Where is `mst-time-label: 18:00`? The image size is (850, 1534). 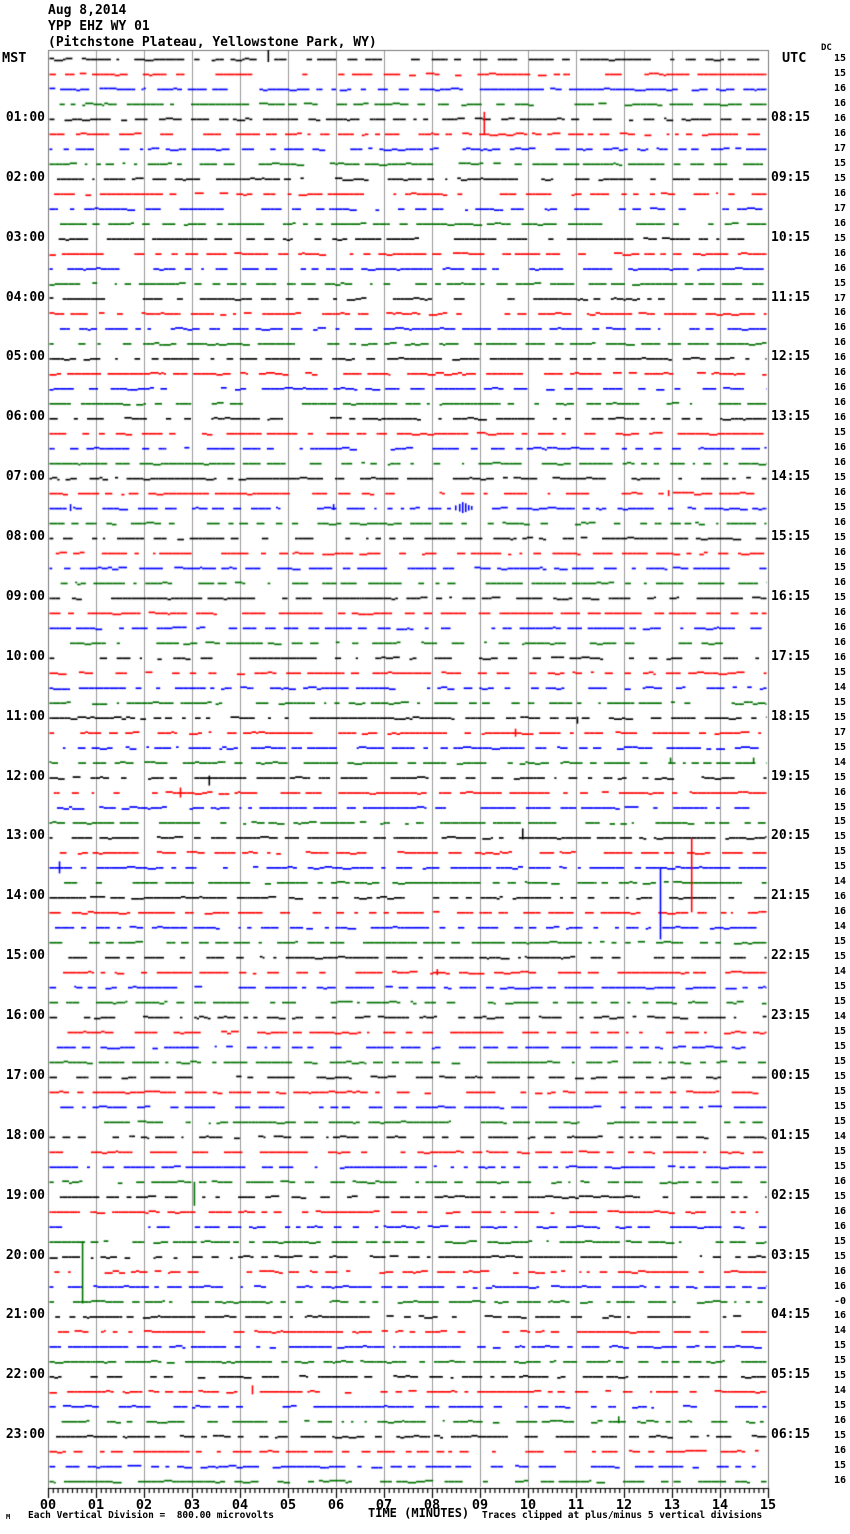 mst-time-label: 18:00 is located at coordinates (25, 1135).